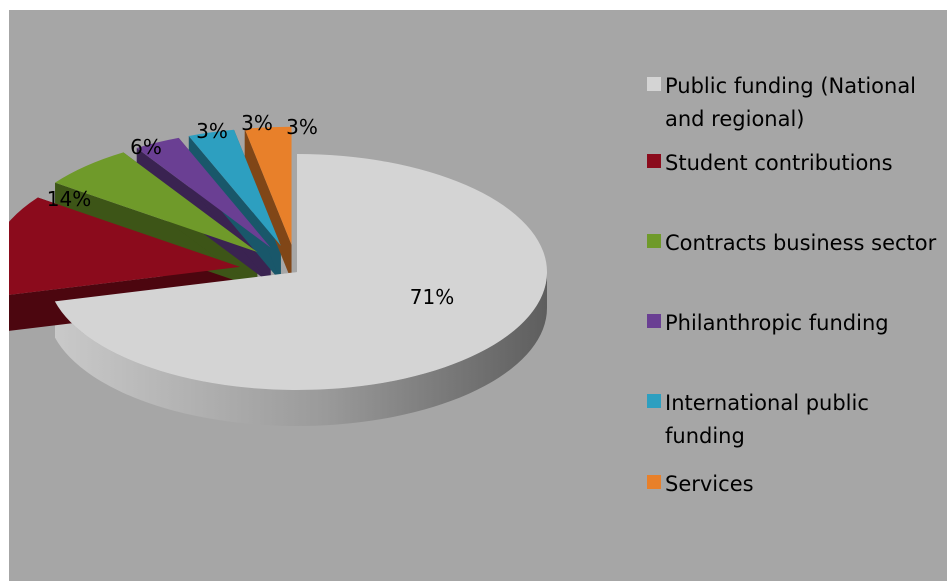 The width and height of the screenshot is (947, 581). Describe the element at coordinates (767, 419) in the screenshot. I see `legend-label: International public funding` at that location.